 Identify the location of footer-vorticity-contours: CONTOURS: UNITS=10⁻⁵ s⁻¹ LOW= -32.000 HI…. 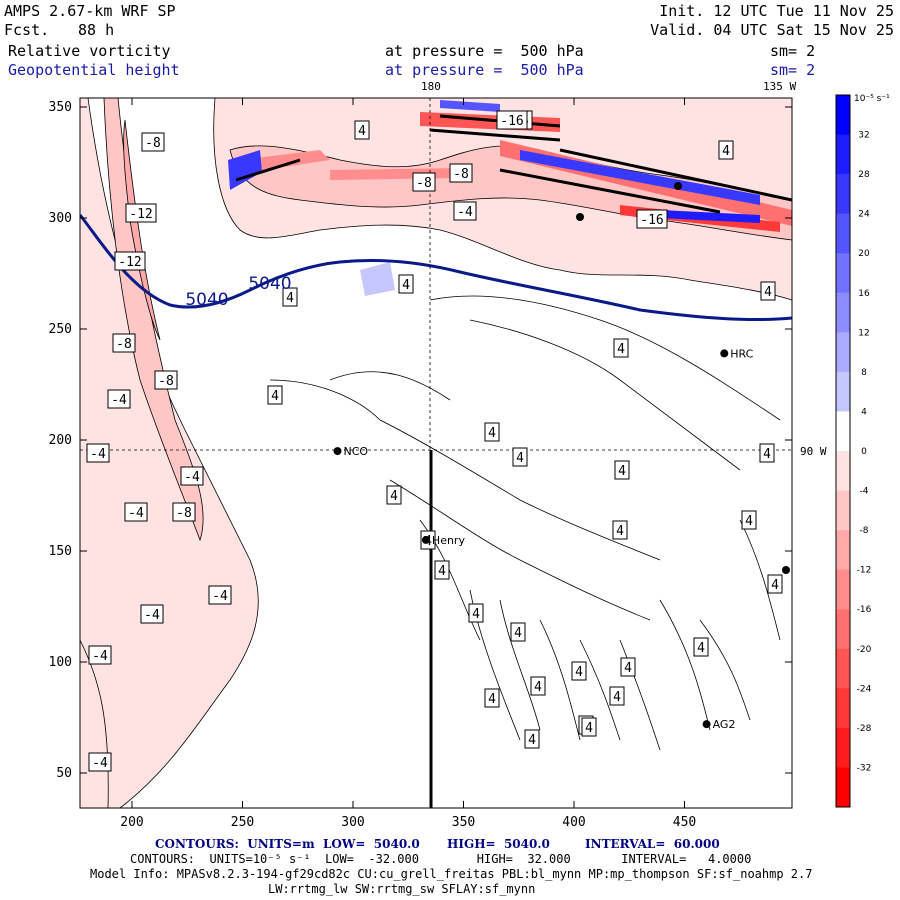
(441, 859).